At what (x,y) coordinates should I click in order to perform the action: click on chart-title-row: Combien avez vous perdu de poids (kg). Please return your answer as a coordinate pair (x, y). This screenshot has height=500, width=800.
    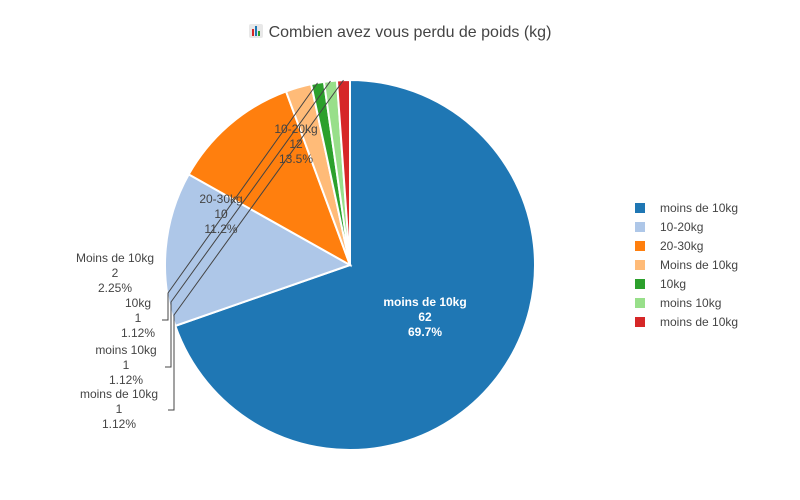
    Looking at the image, I should click on (400, 33).